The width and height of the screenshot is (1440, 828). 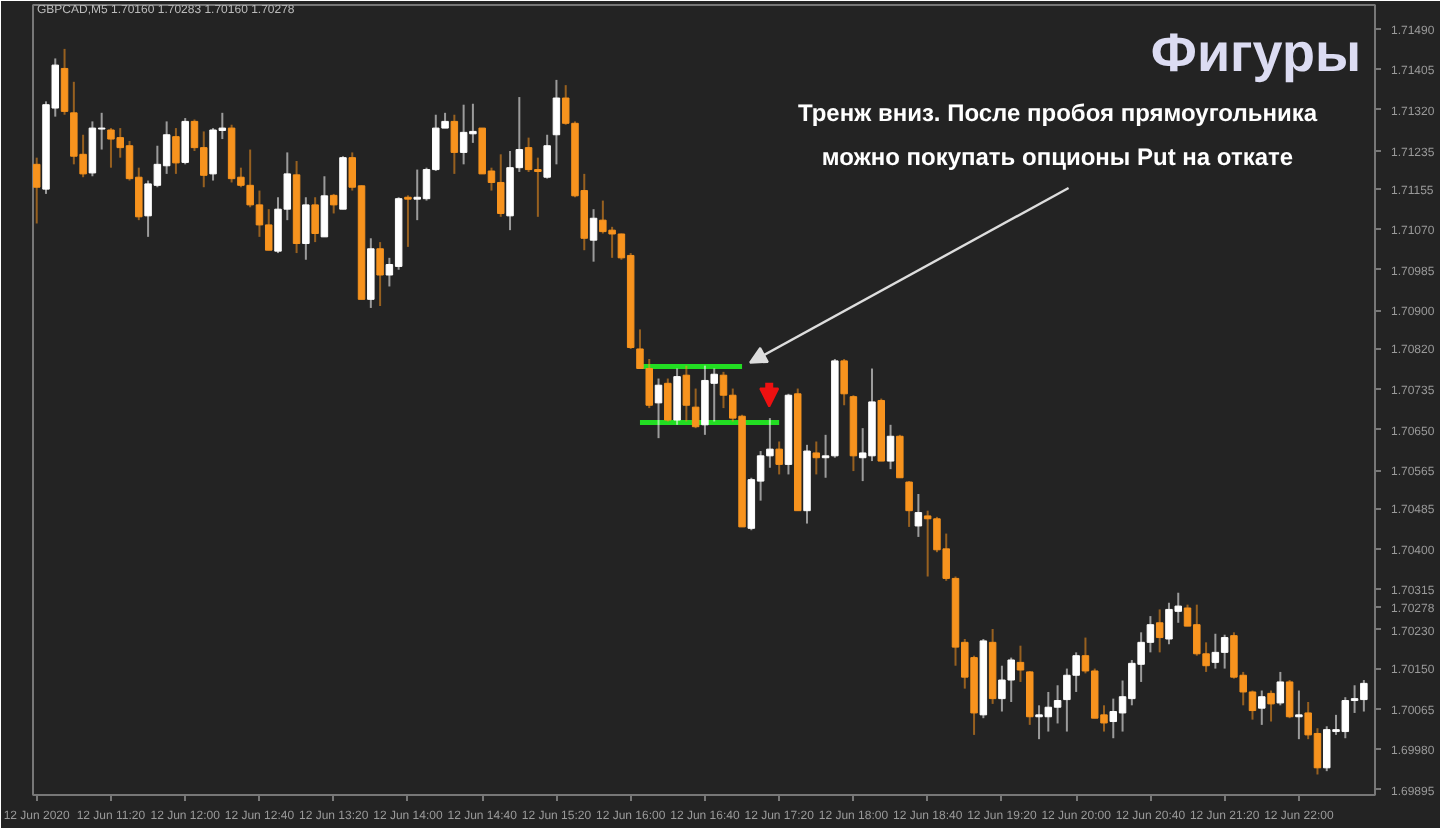 What do you see at coordinates (1256, 53) in the screenshot?
I see `chart-title: Фигуры` at bounding box center [1256, 53].